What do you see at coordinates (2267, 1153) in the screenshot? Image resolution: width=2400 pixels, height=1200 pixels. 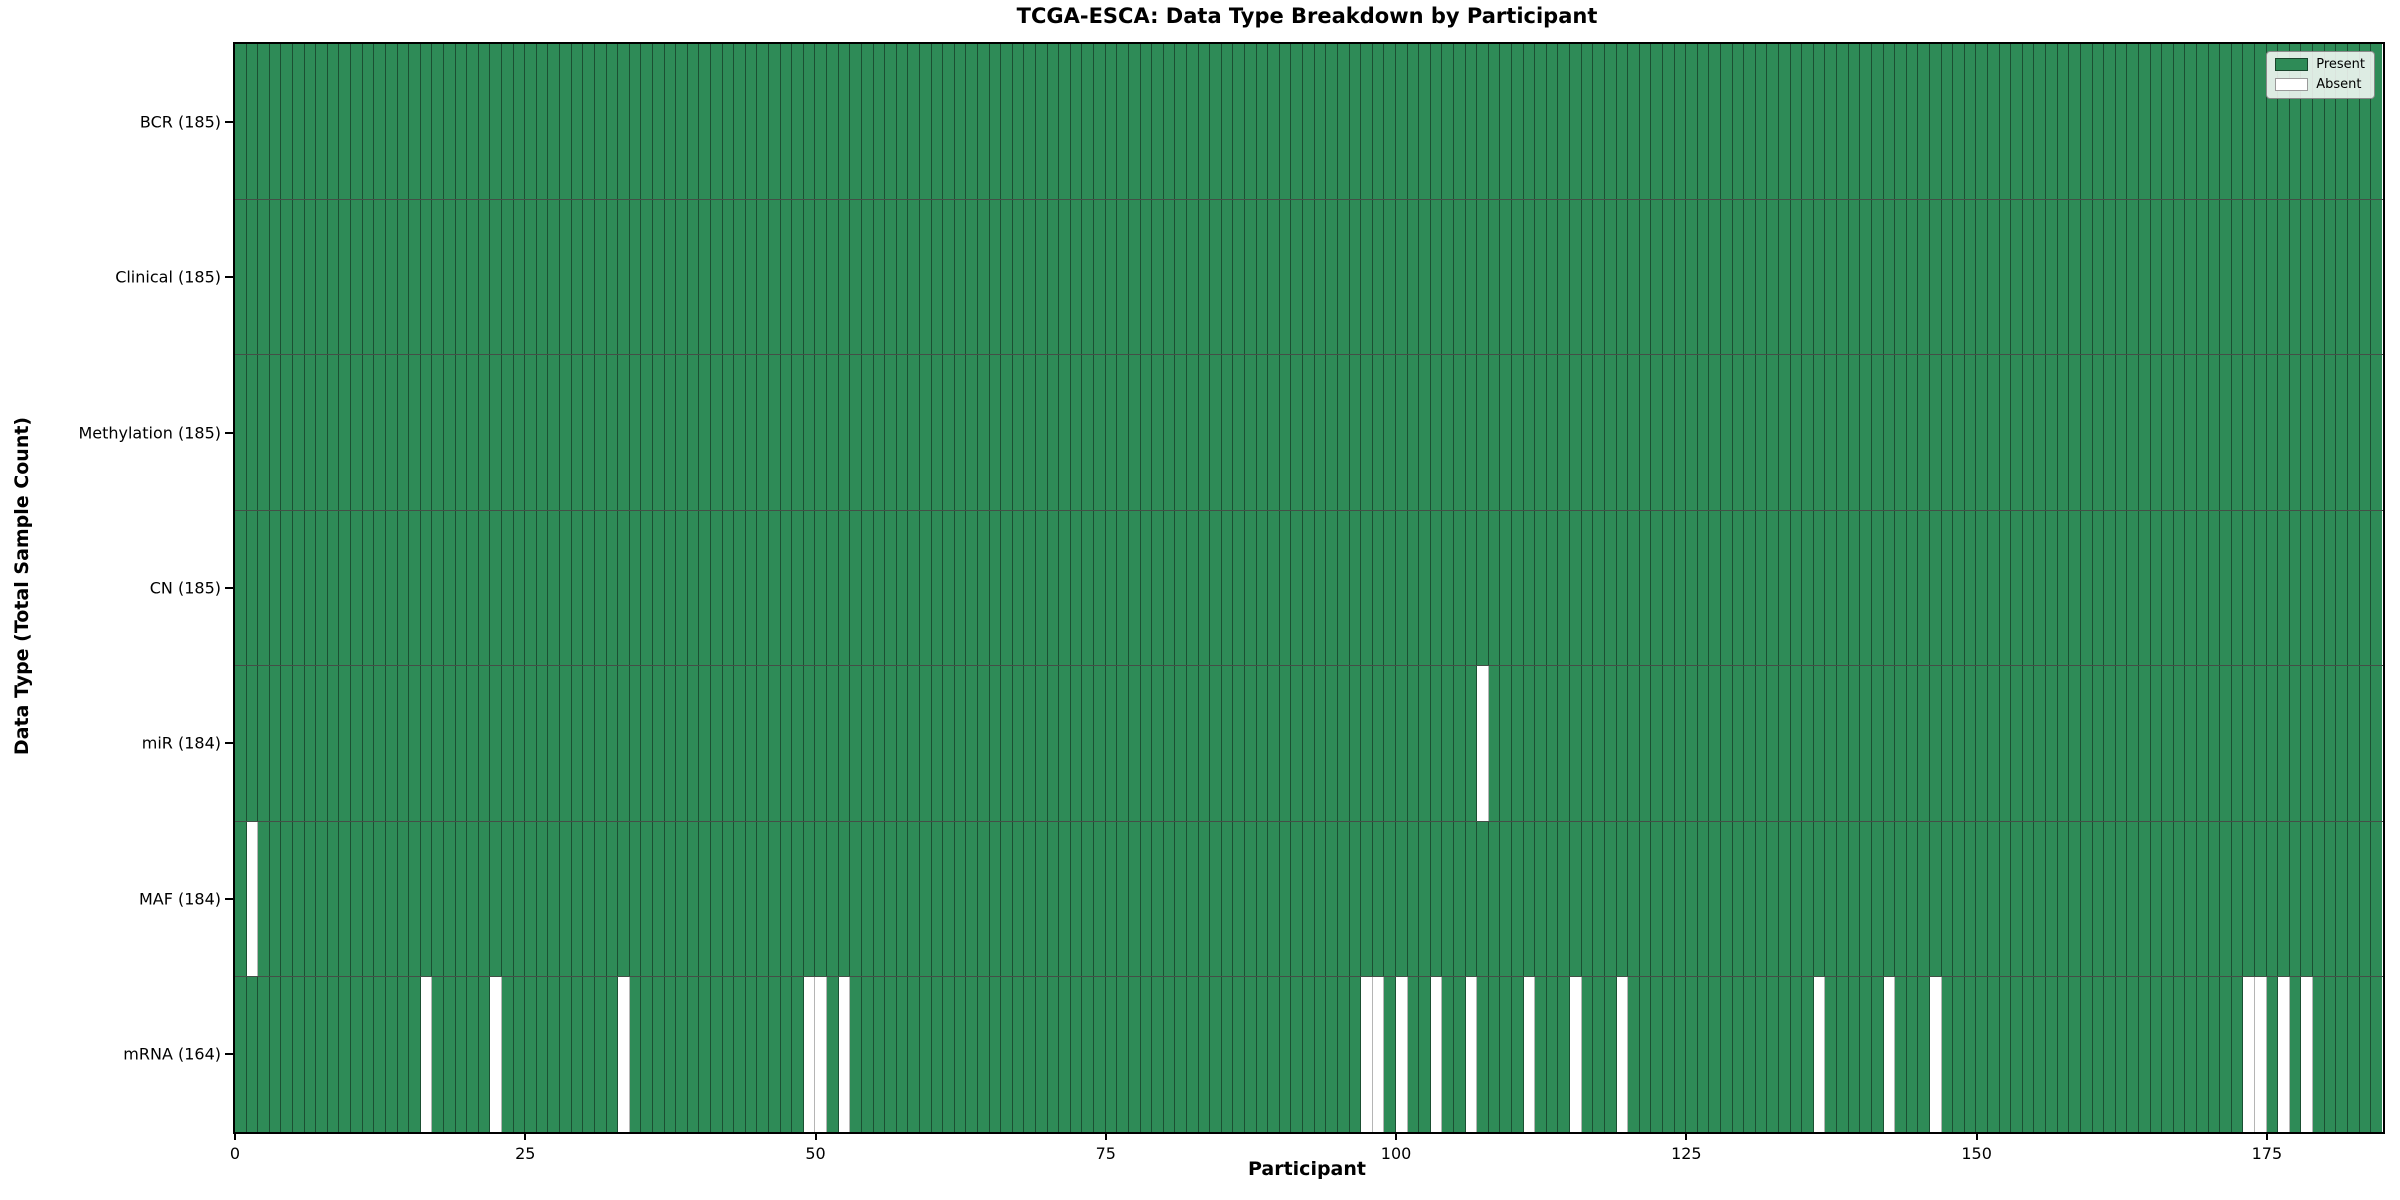 I see `x-tick-label: 175` at bounding box center [2267, 1153].